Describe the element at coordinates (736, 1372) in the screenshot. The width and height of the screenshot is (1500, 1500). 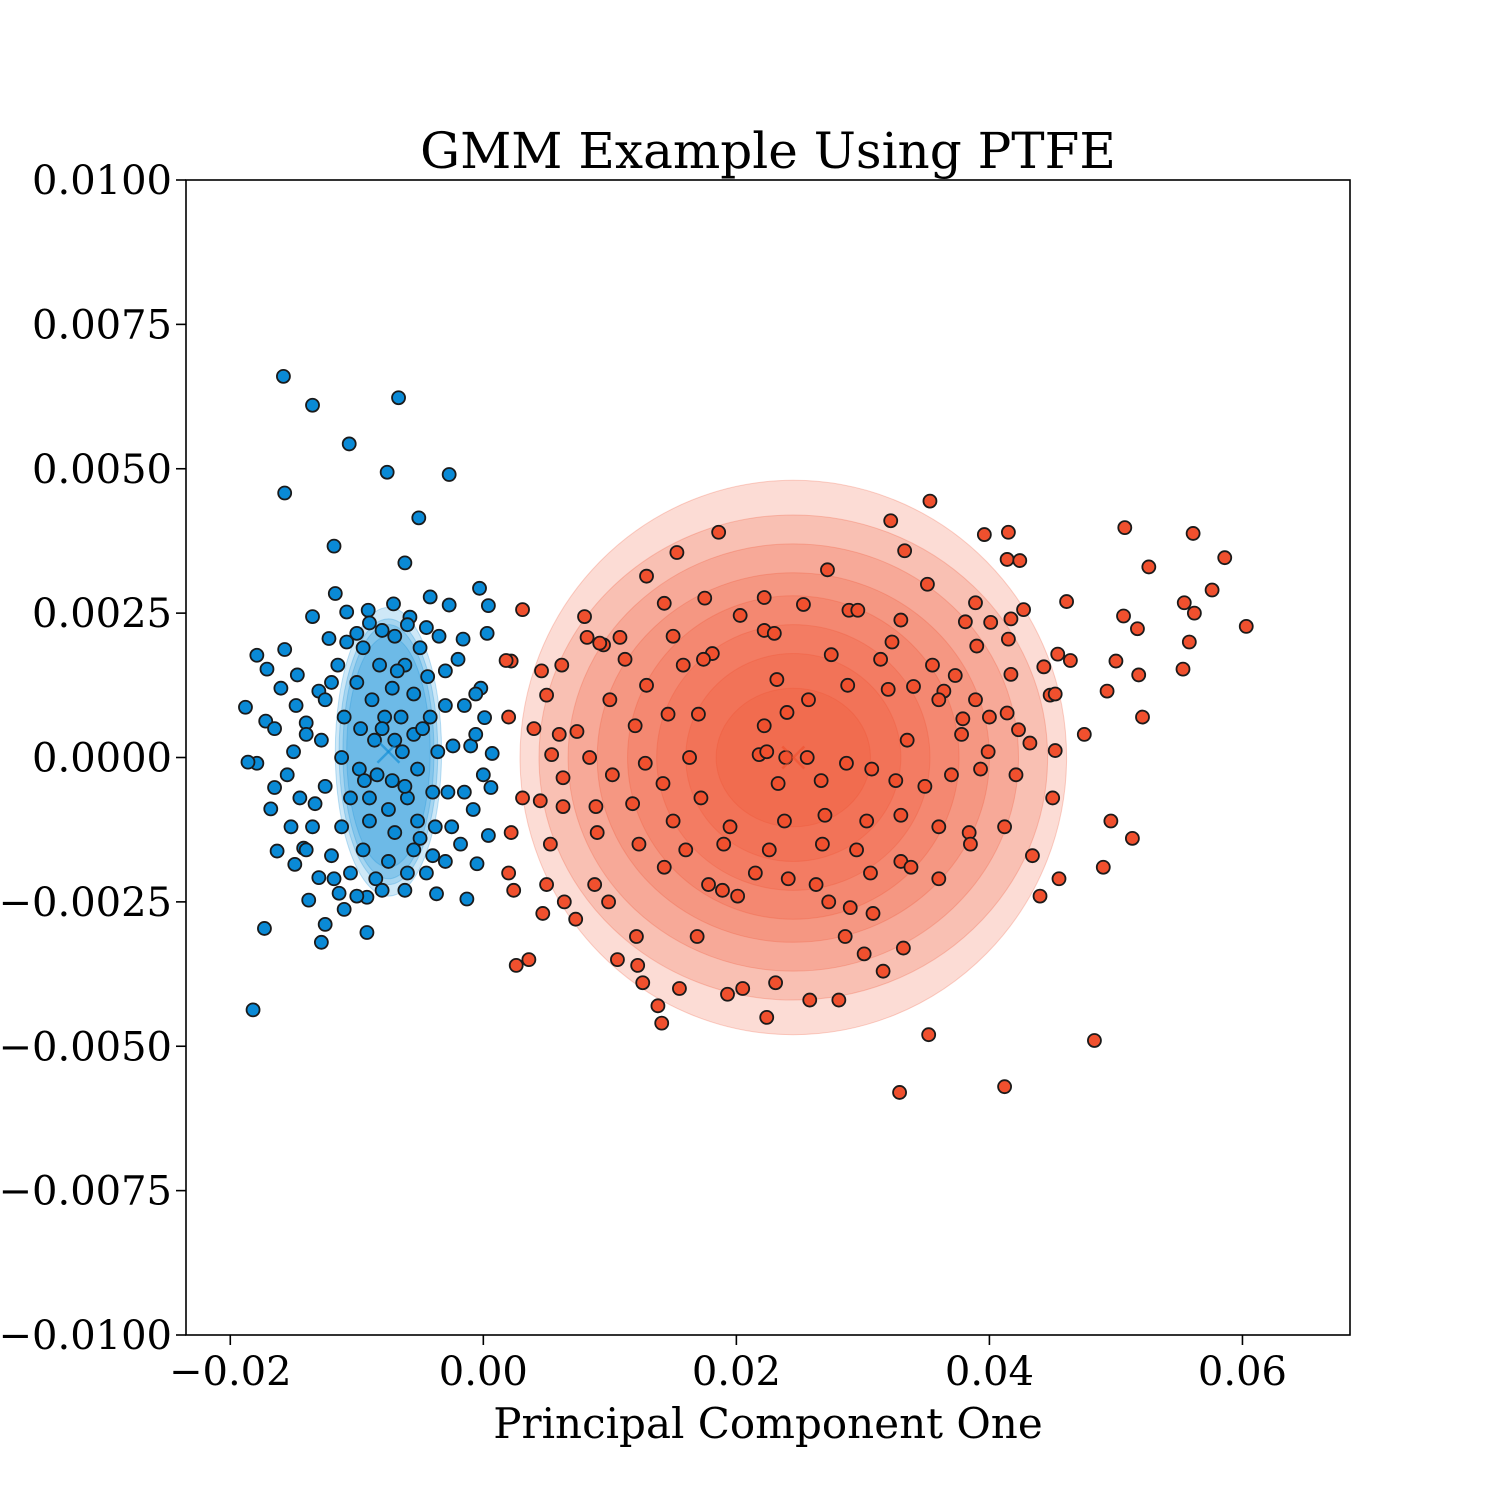
I see `x-tick-label: 0.02` at that location.